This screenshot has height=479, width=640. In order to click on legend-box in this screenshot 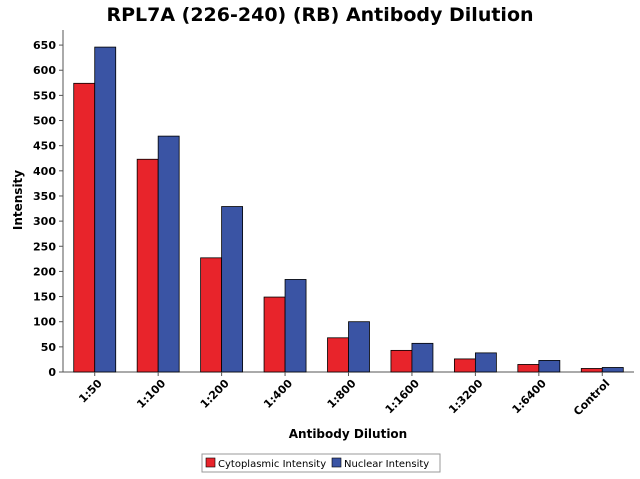, I will do `click(321, 463)`.